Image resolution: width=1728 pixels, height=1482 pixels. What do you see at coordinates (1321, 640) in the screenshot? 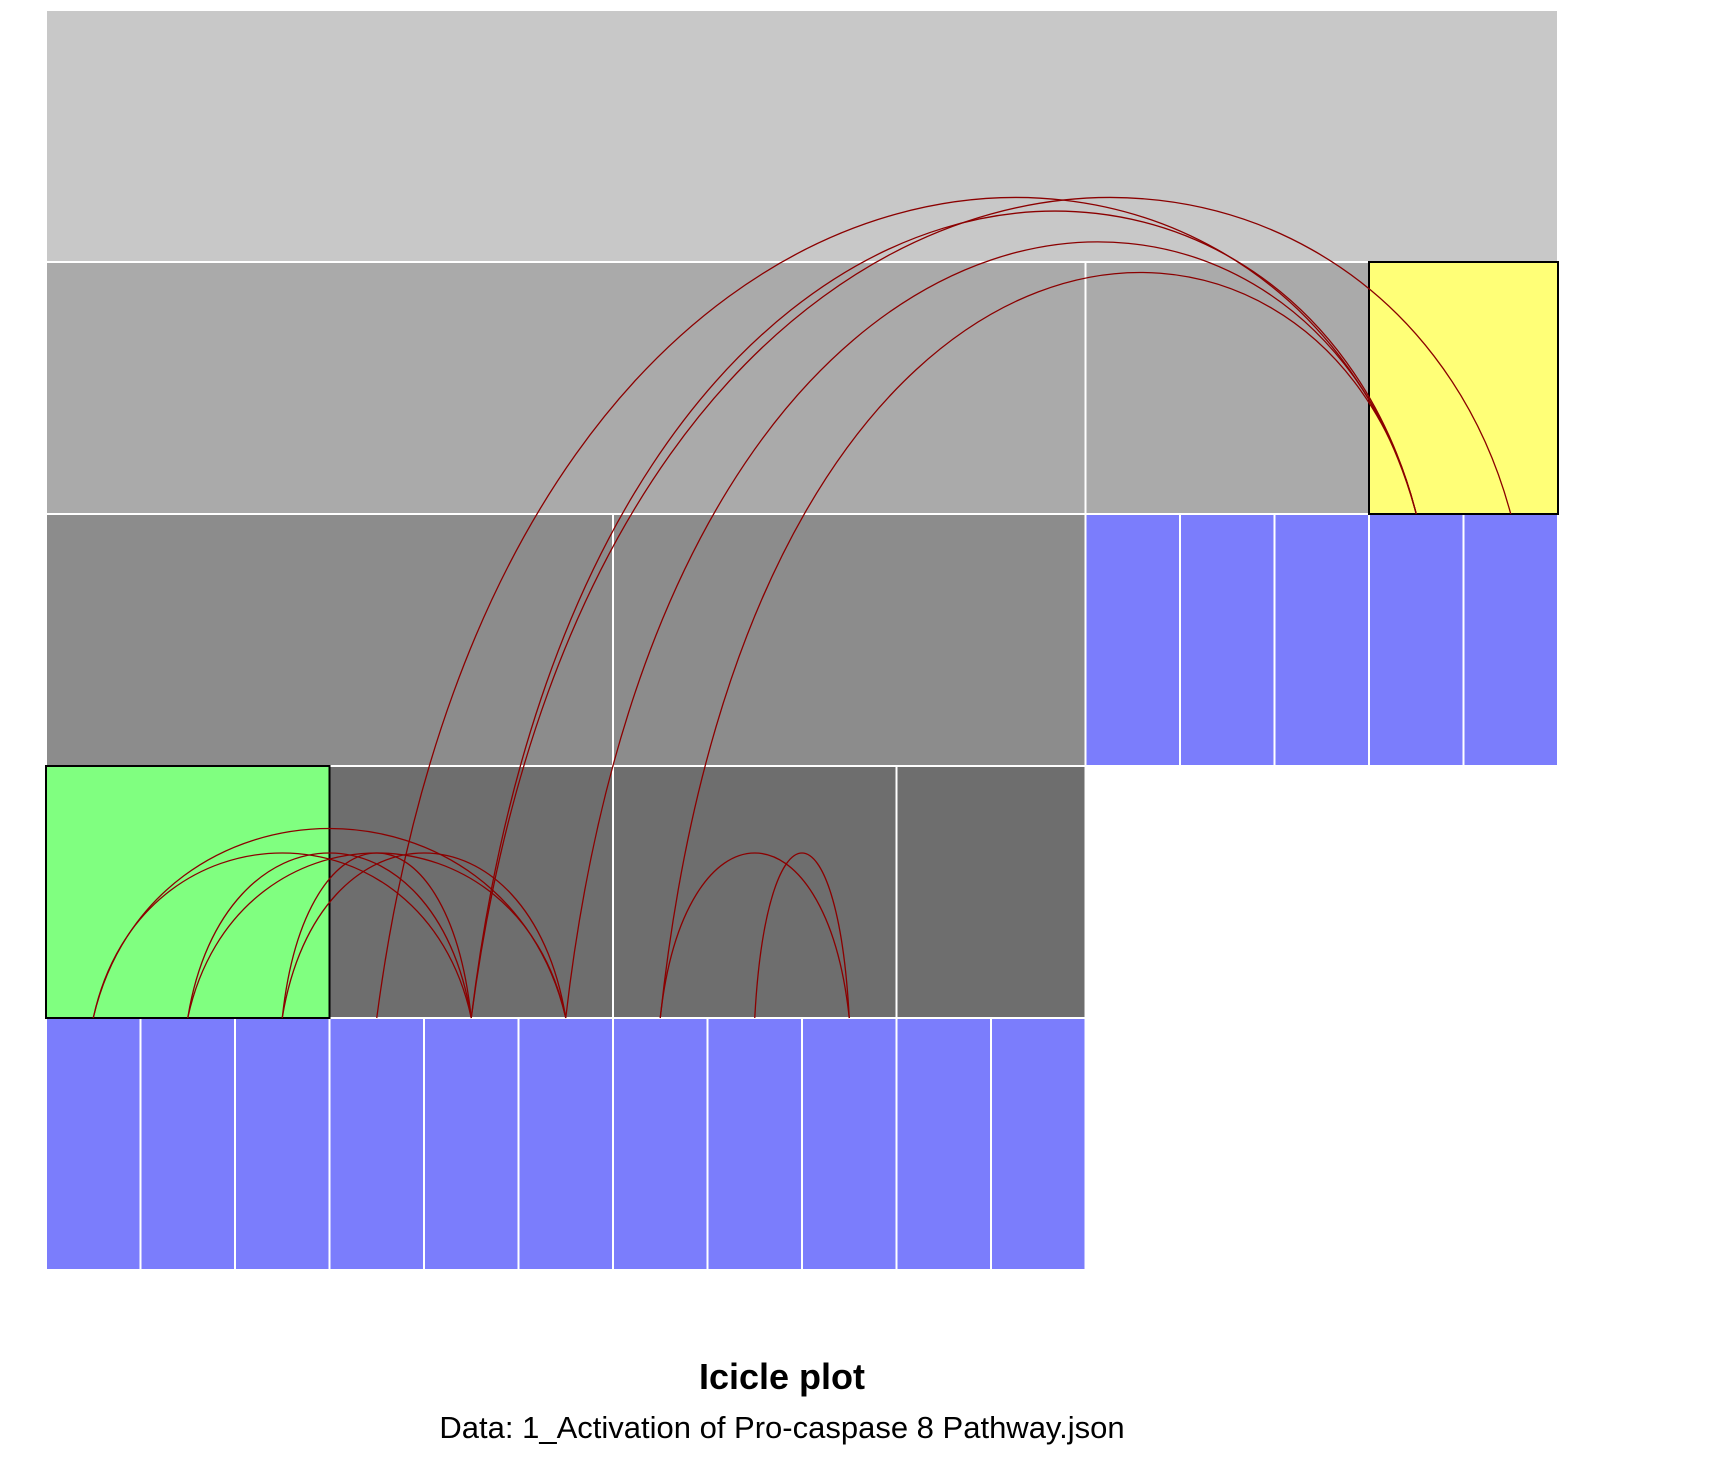
I see `icicle-node-b3` at bounding box center [1321, 640].